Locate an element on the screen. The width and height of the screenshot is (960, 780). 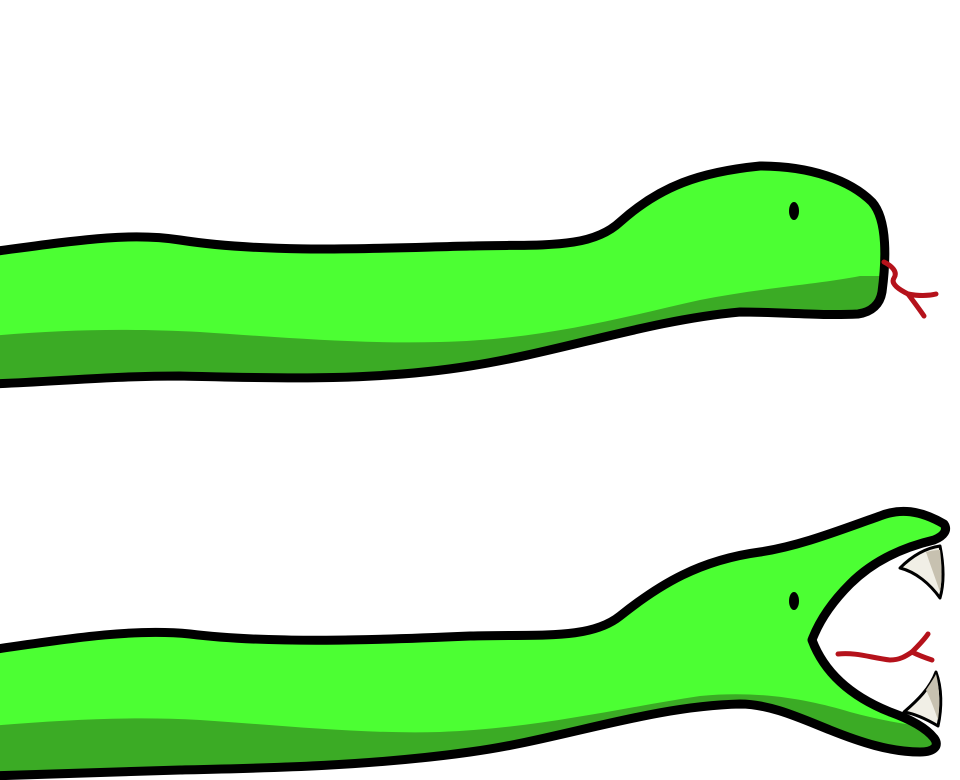
snake-idle-eye is located at coordinates (794, 211).